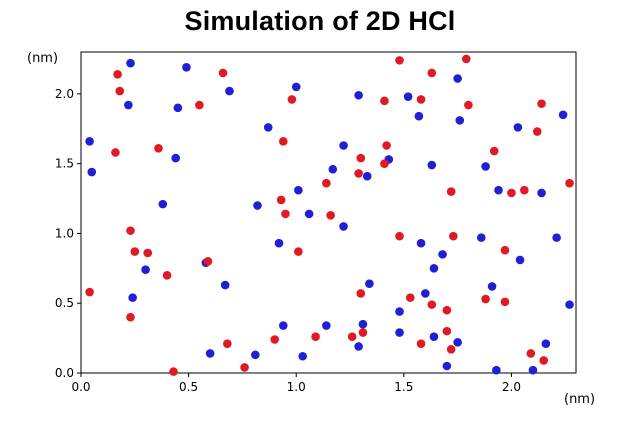 The width and height of the screenshot is (640, 427). Describe the element at coordinates (64, 94) in the screenshot. I see `y-tick-label: 2.0` at that location.